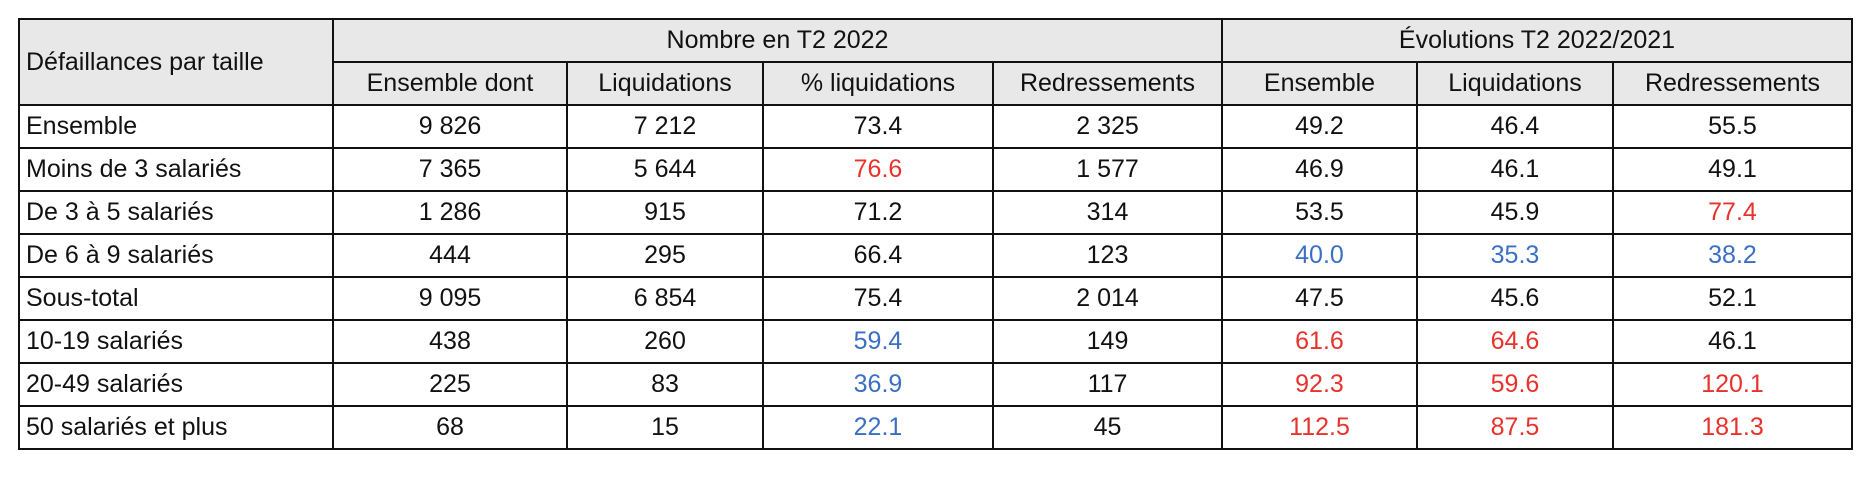 This screenshot has height=490, width=1874. I want to click on cell: 7 365, so click(450, 169).